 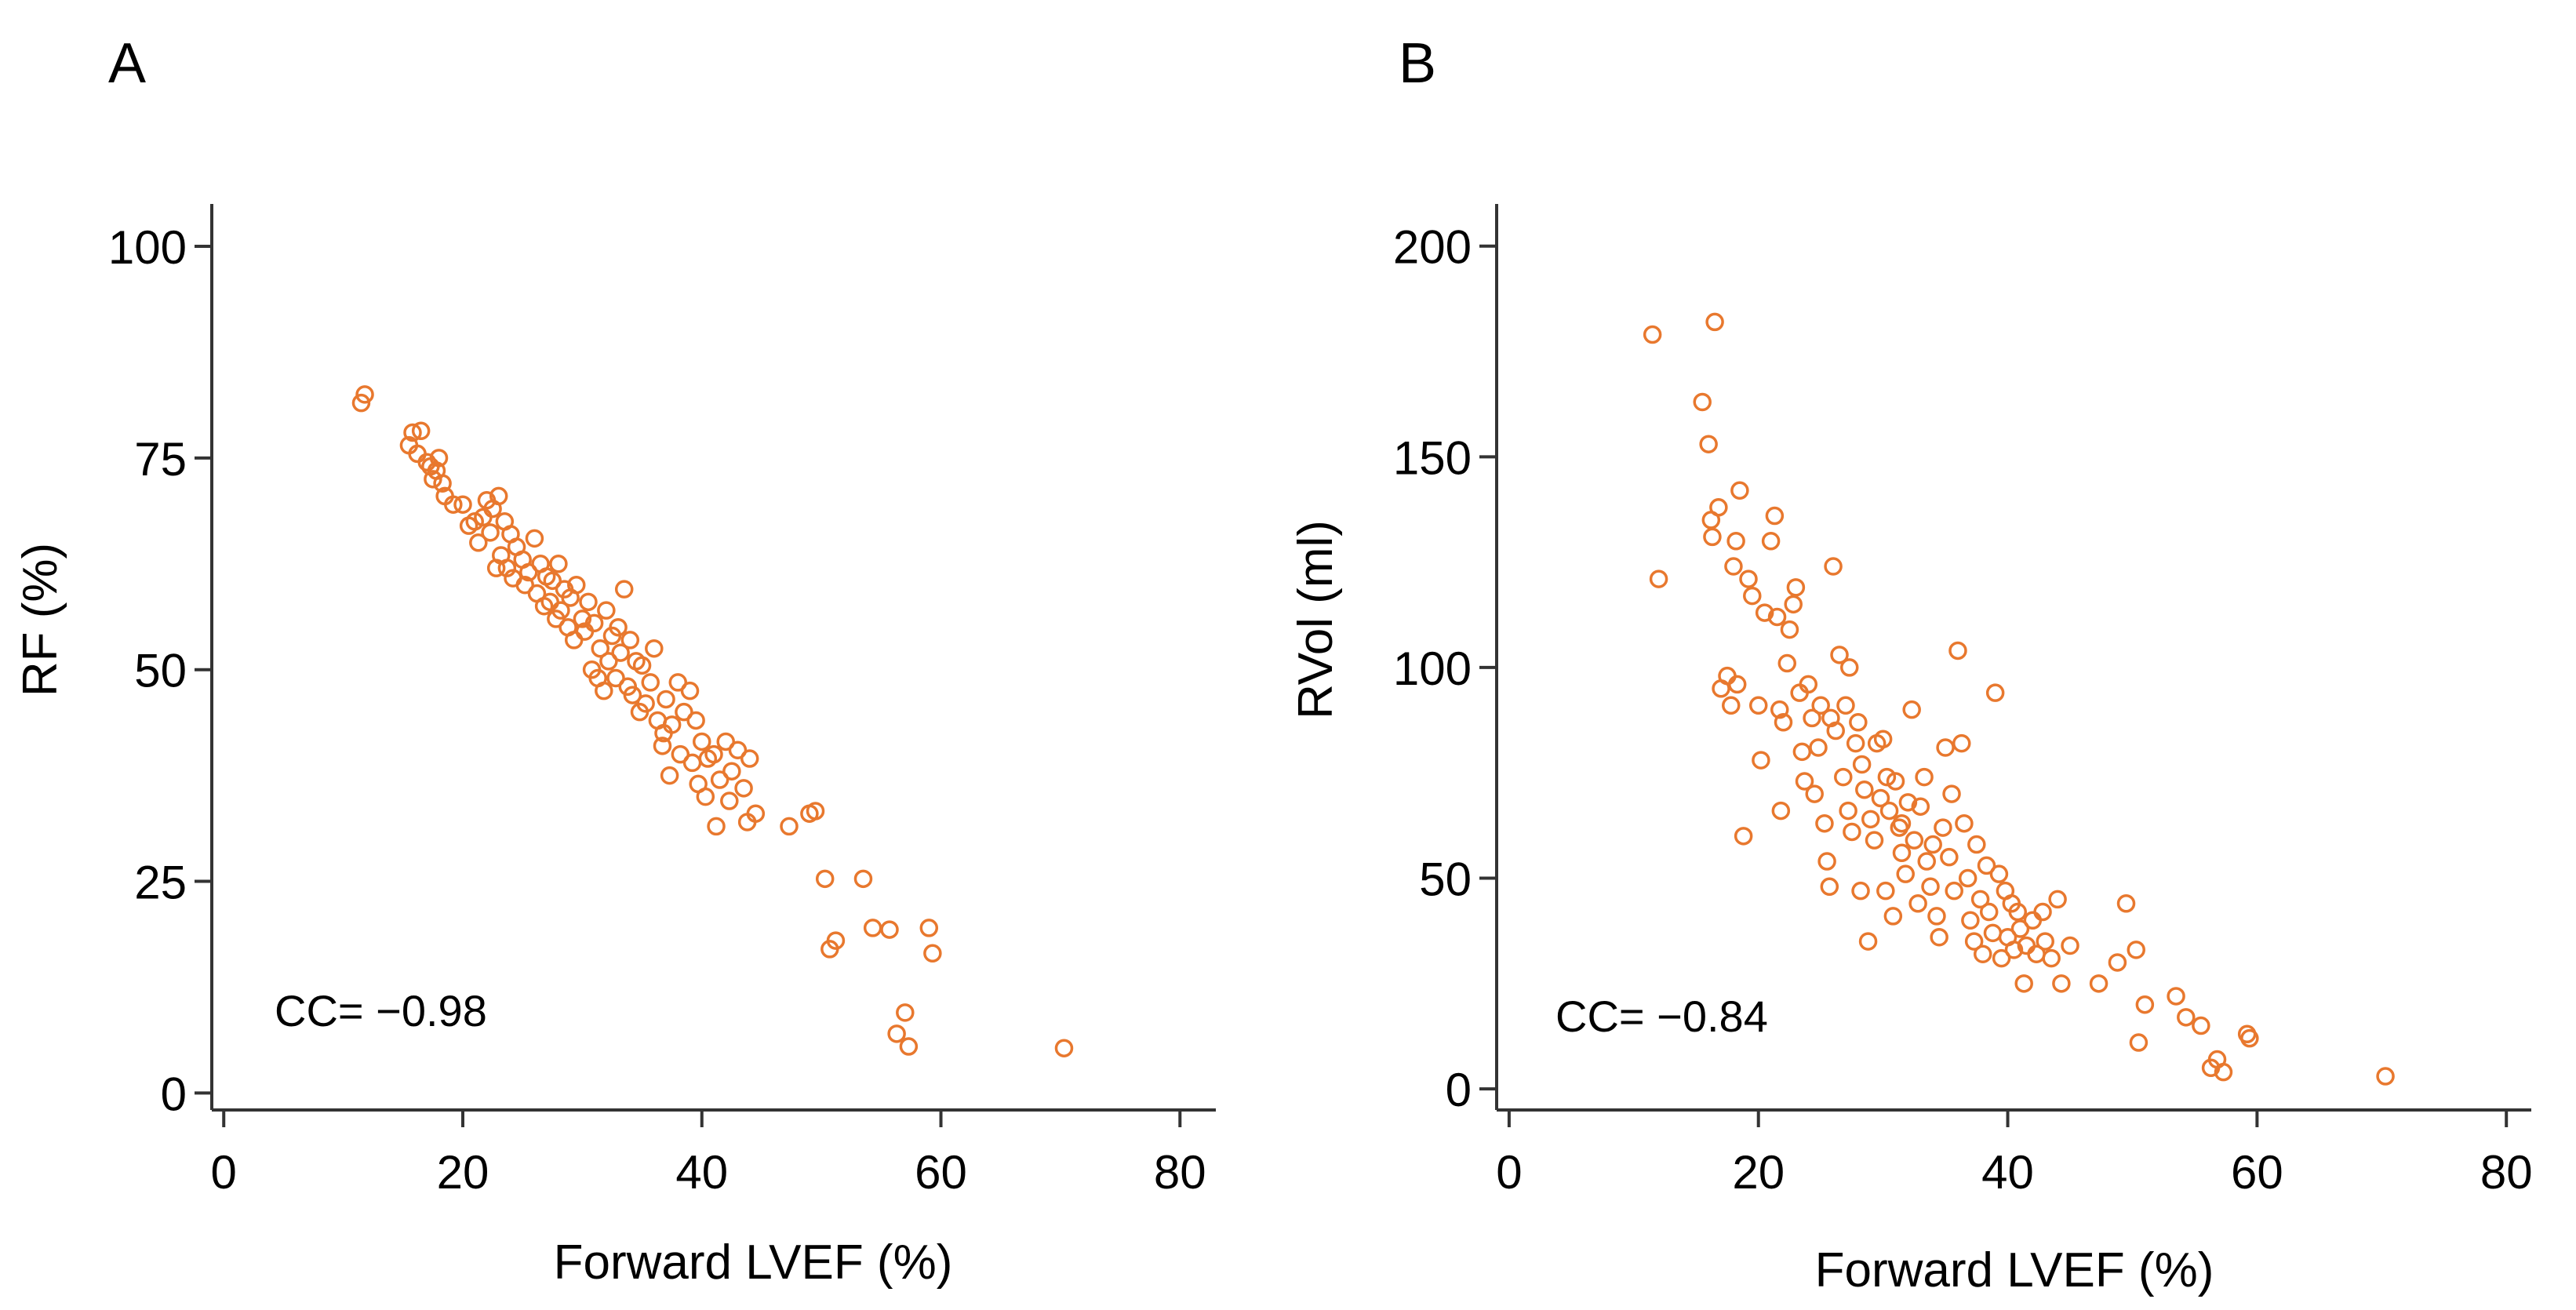 What do you see at coordinates (1758, 1172) in the screenshot?
I see `x-tick-label: 20` at bounding box center [1758, 1172].